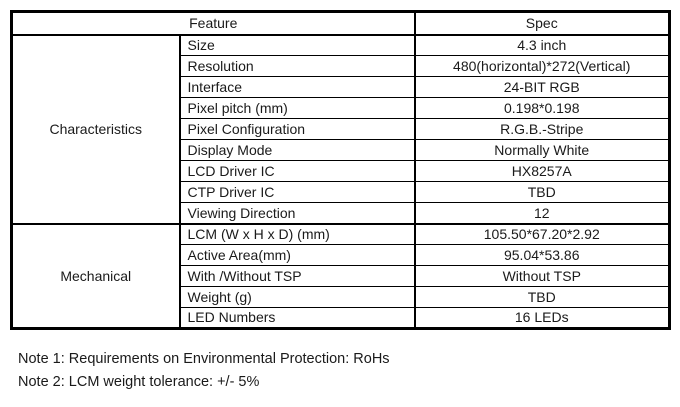 The image size is (680, 407). I want to click on table-row: CTP Driver IC TBD, so click(341, 192).